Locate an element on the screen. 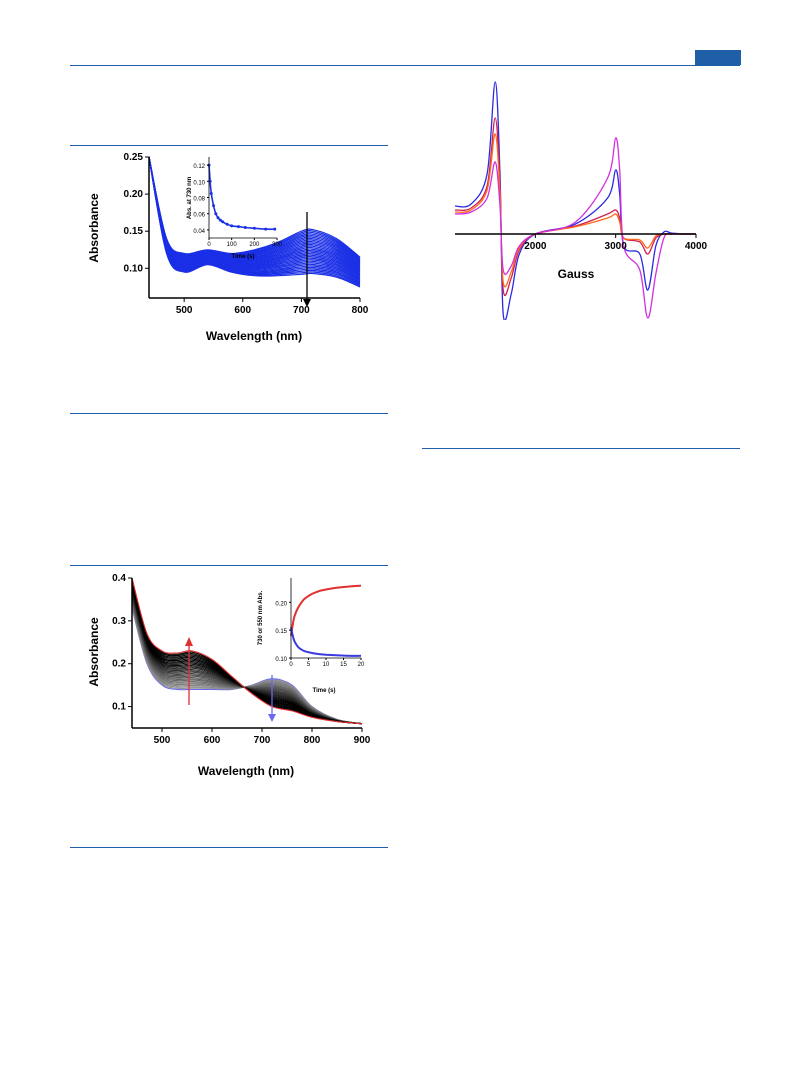  epr-chart: 2000 3000 4000 Gauss is located at coordinates (581, 200).